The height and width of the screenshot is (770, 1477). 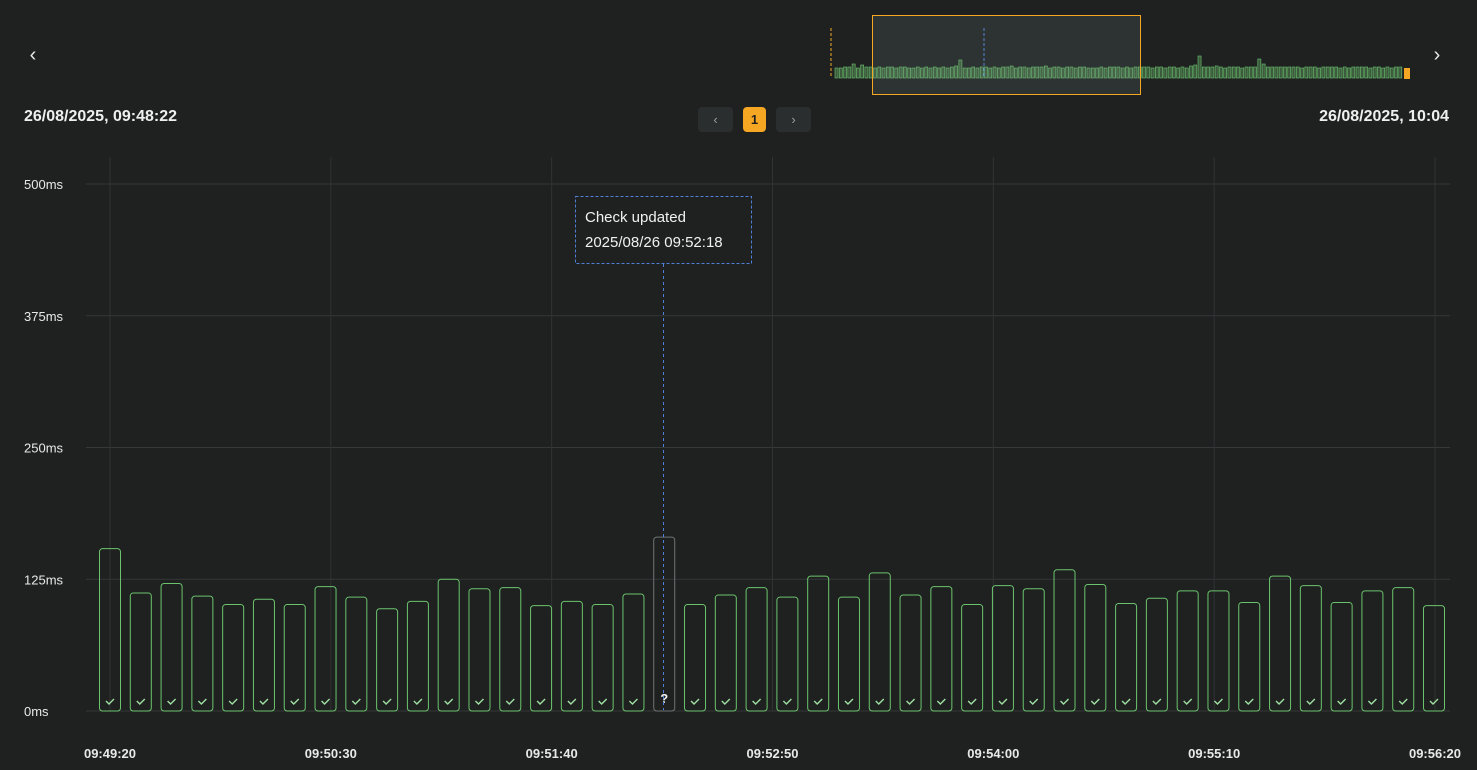 I want to click on page-current-button: 1, so click(x=754, y=119).